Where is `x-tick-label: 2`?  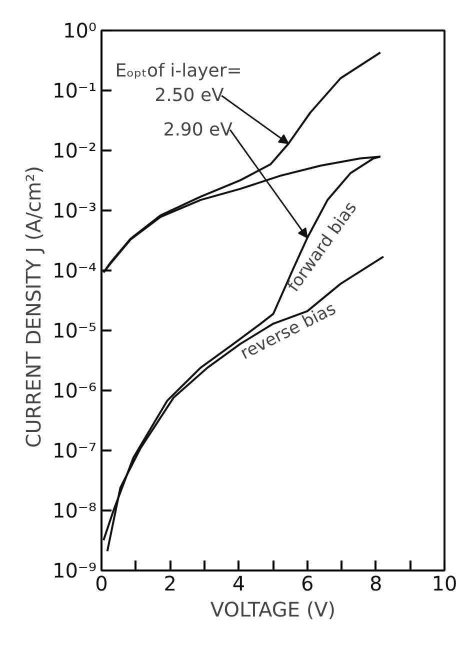 x-tick-label: 2 is located at coordinates (170, 584).